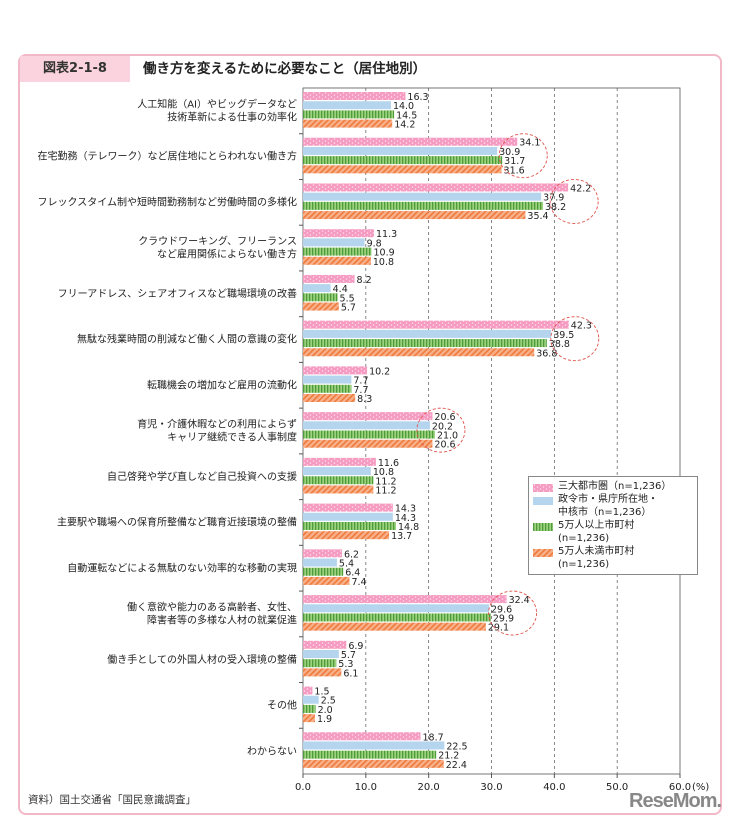 This screenshot has width=743, height=827. Describe the element at coordinates (346, 564) in the screenshot. I see `data-label: 5.4` at that location.